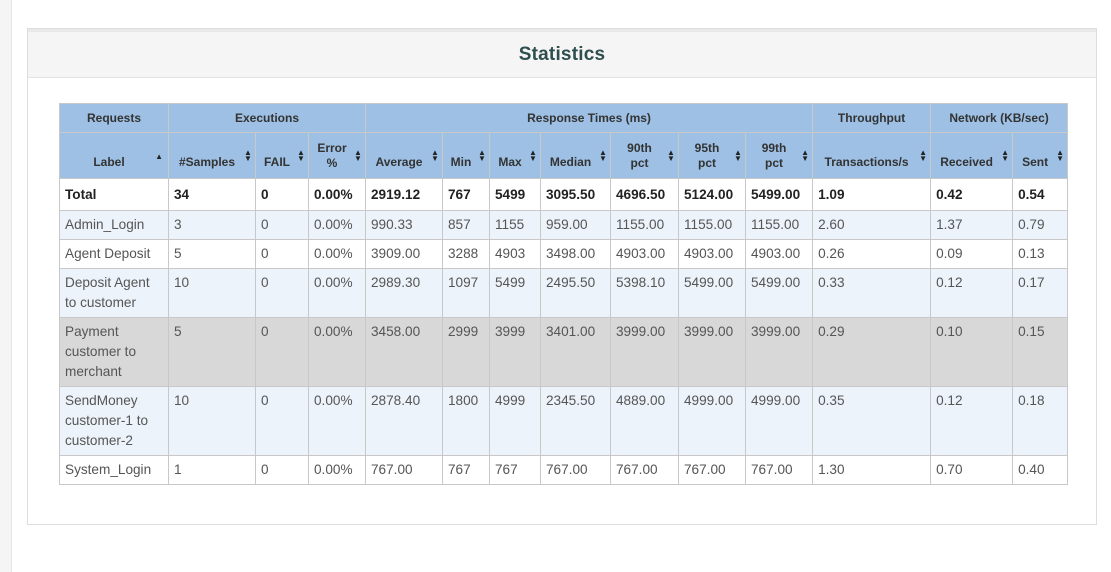 This screenshot has width=1111, height=572. I want to click on group-header-network: Network (KB/sec), so click(999, 118).